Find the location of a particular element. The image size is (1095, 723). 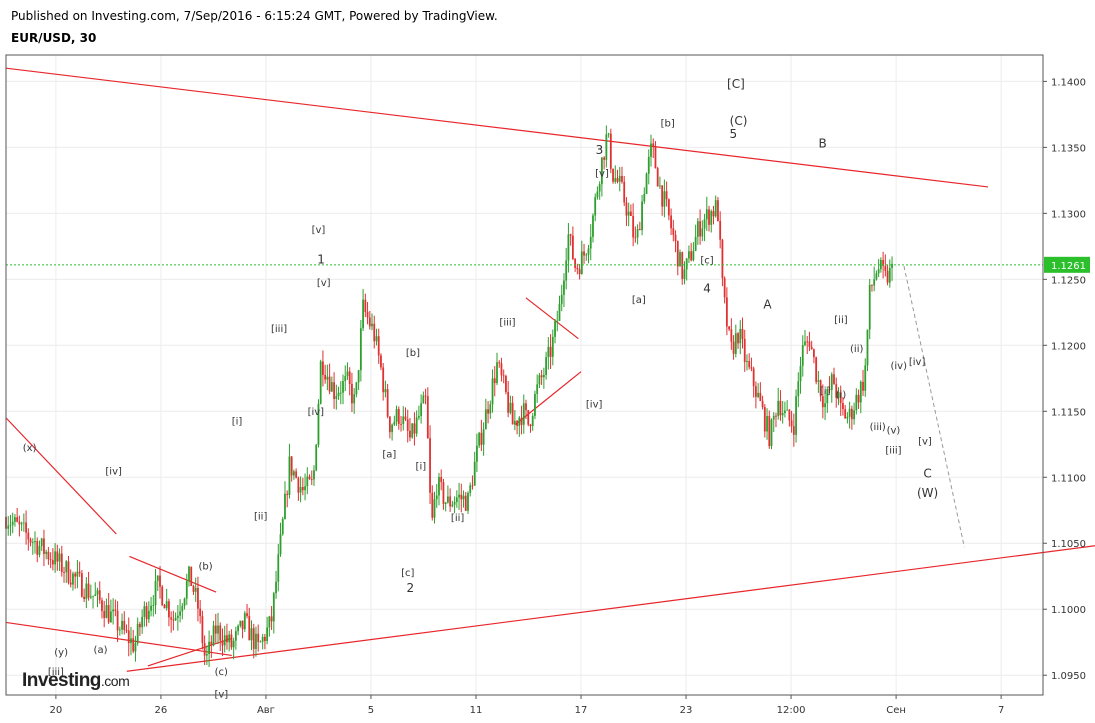

logo-tld: .com is located at coordinates (115, 681).